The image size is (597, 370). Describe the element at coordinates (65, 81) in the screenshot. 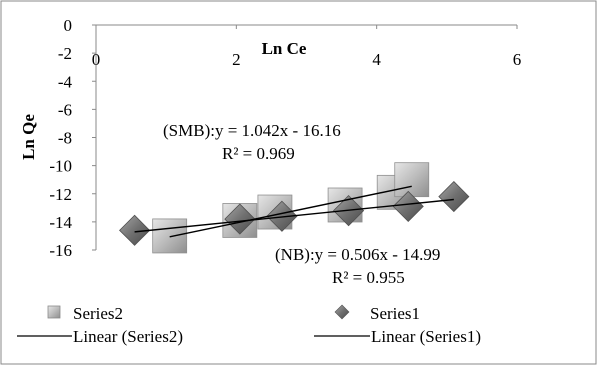

I see `y-tick-label: -4` at that location.